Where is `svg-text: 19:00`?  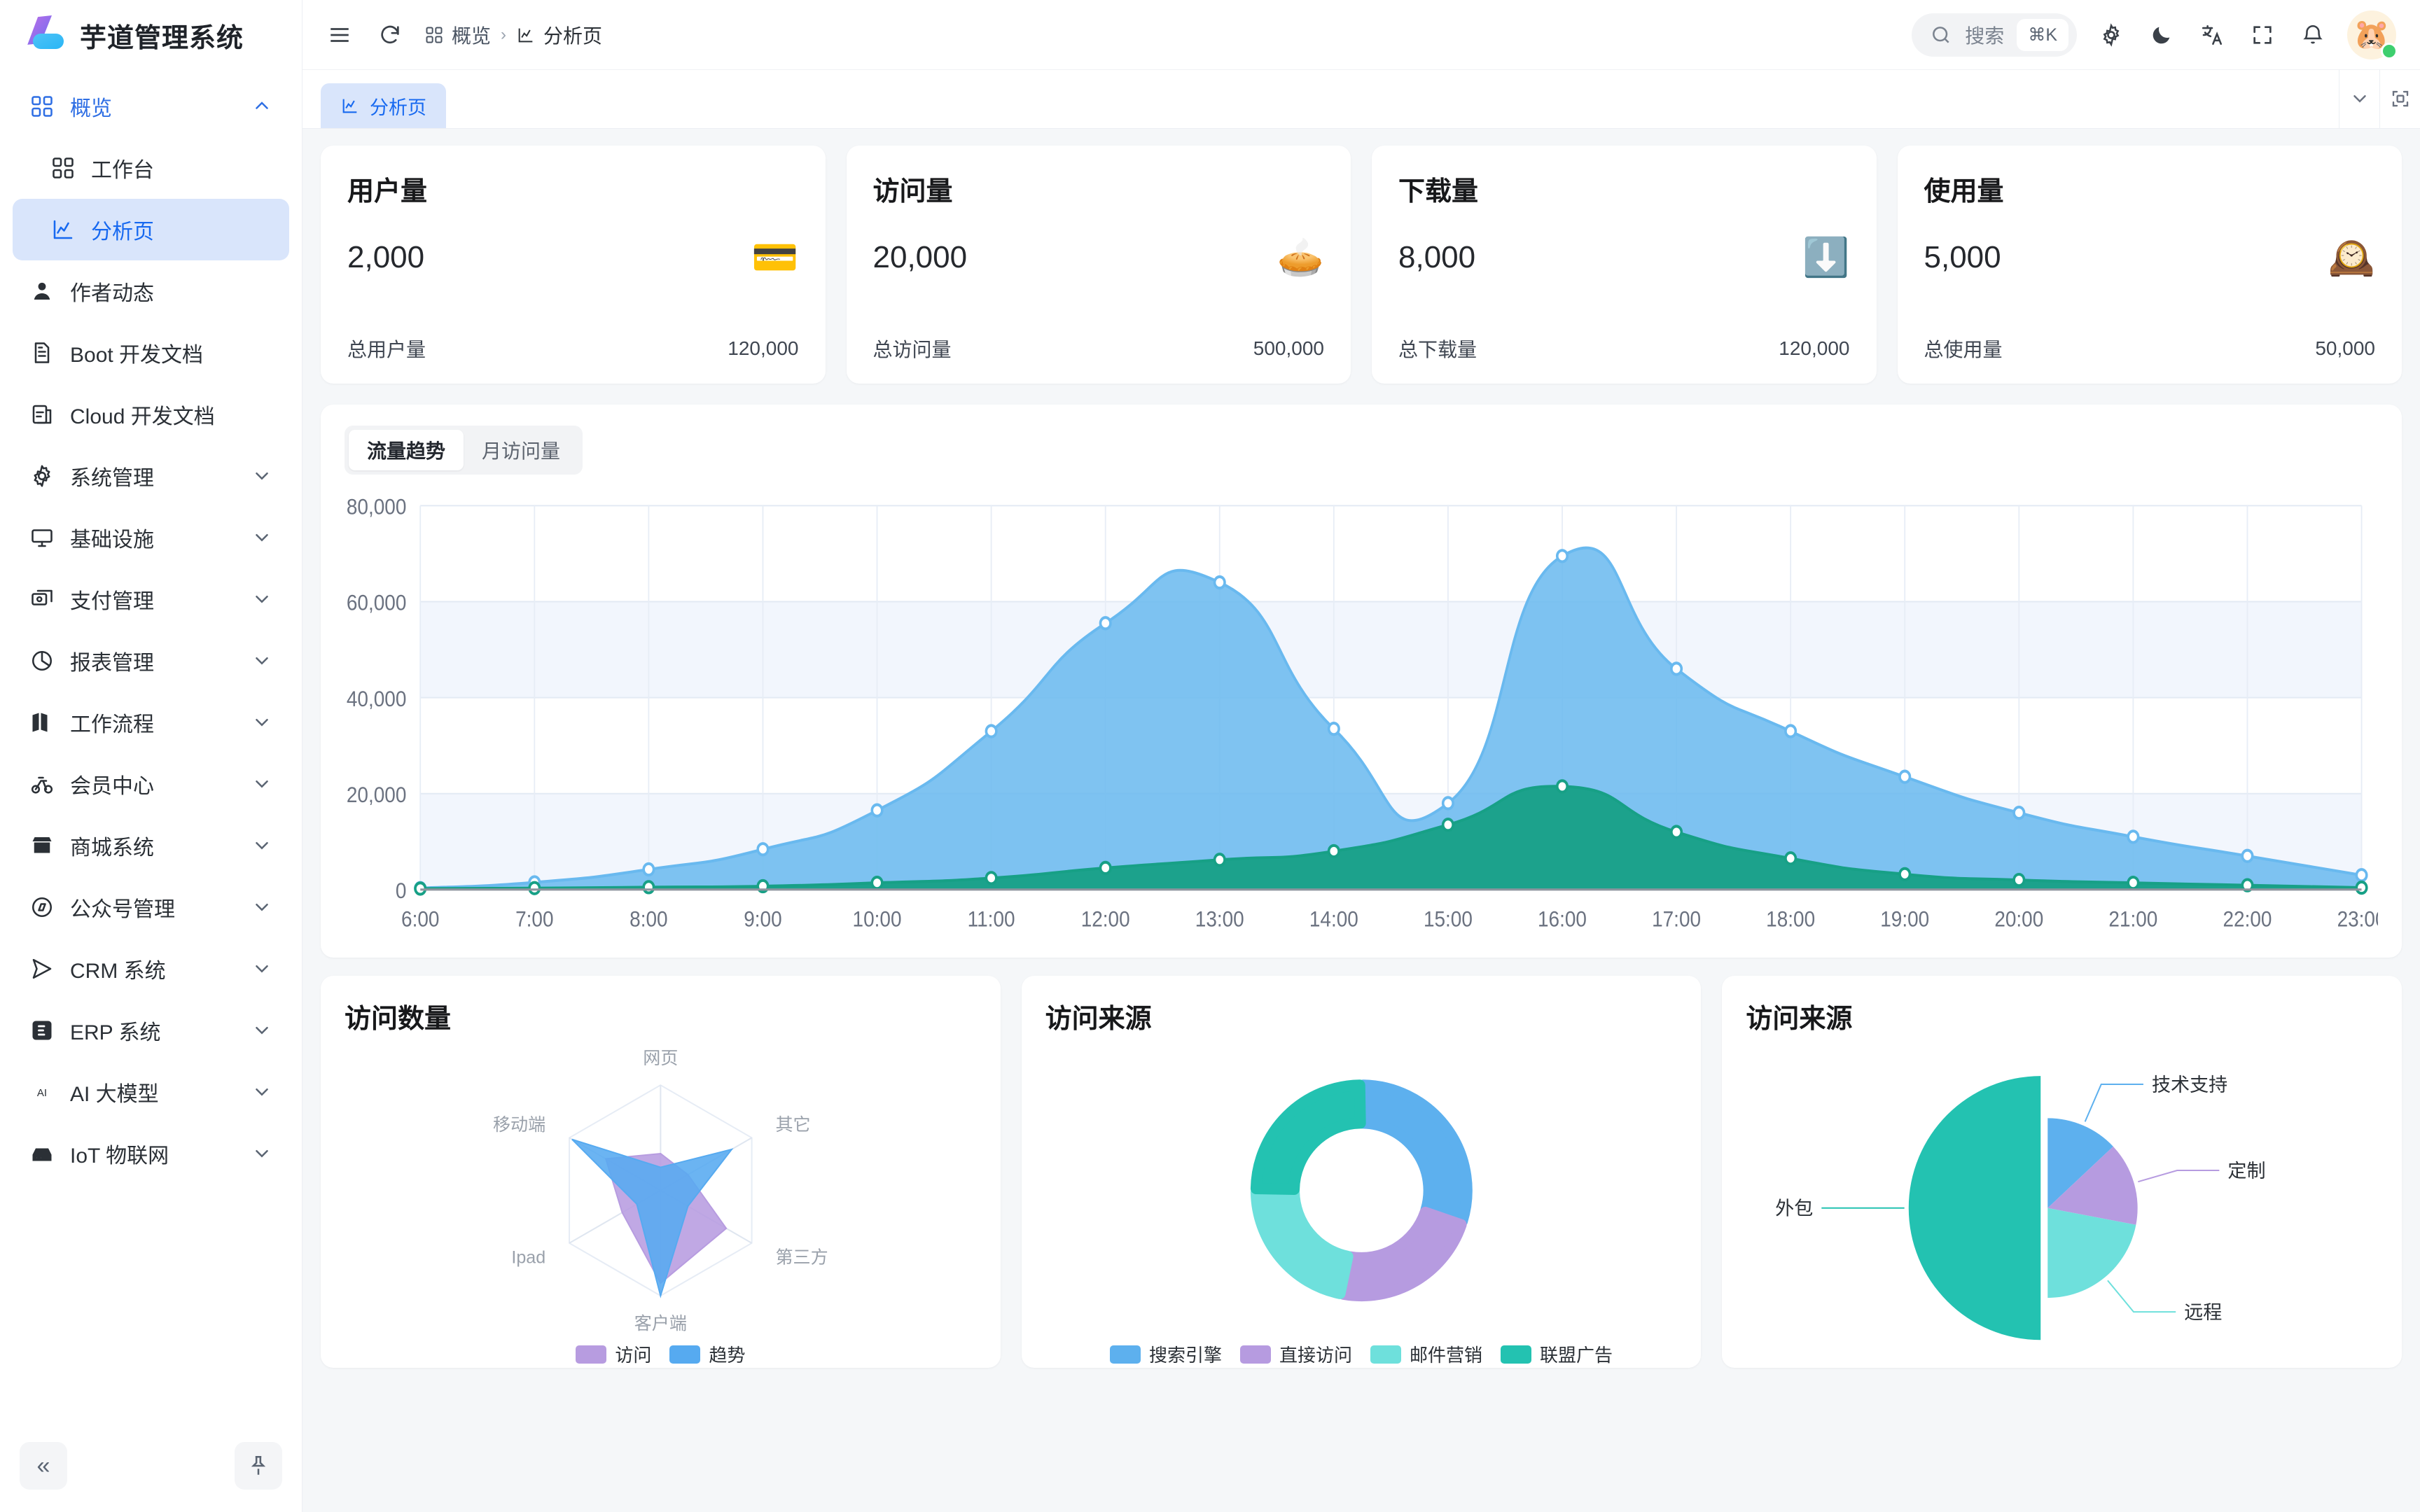 svg-text: 19:00 is located at coordinates (1904, 919).